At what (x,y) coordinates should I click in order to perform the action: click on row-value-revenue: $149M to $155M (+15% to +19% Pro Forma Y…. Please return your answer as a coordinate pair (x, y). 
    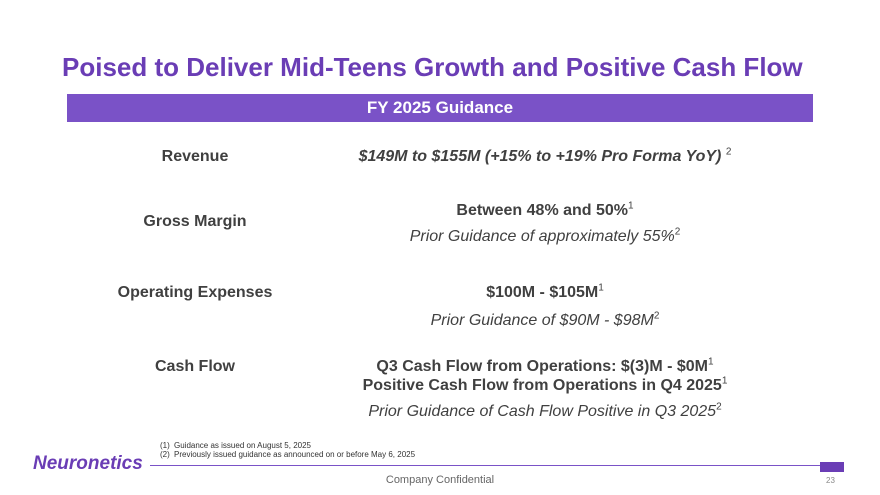
    Looking at the image, I should click on (545, 156).